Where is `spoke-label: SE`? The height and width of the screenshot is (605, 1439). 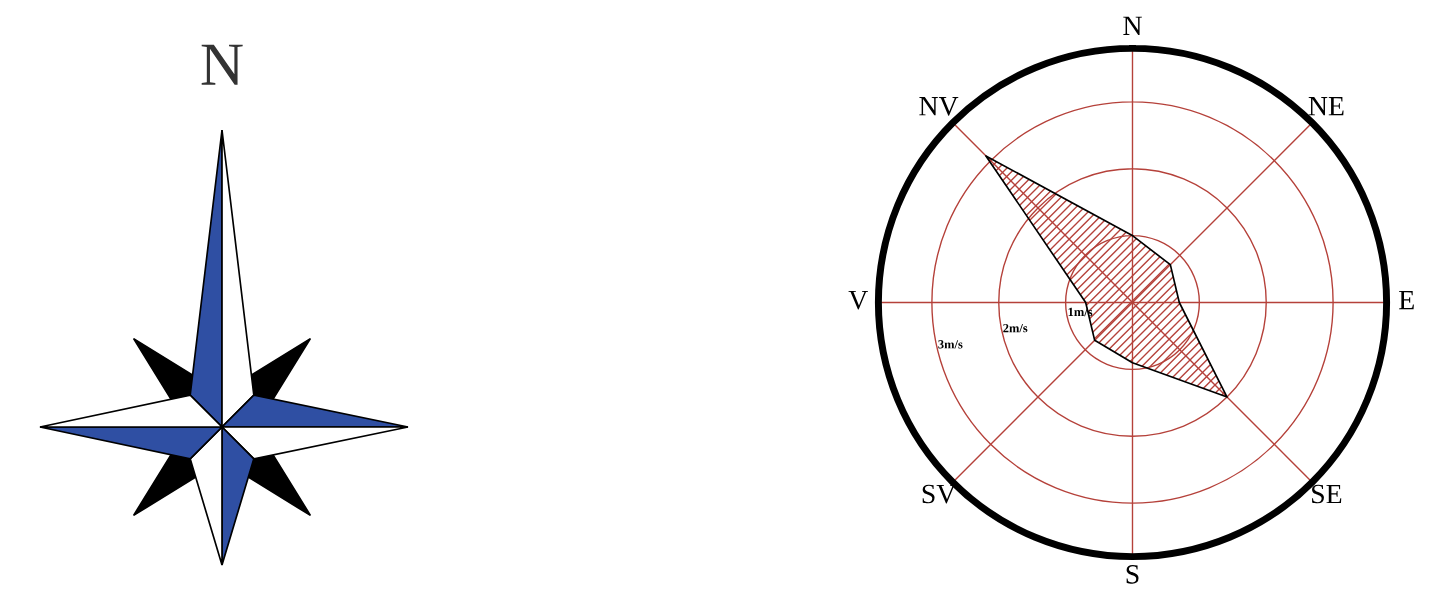
spoke-label: SE is located at coordinates (1327, 494).